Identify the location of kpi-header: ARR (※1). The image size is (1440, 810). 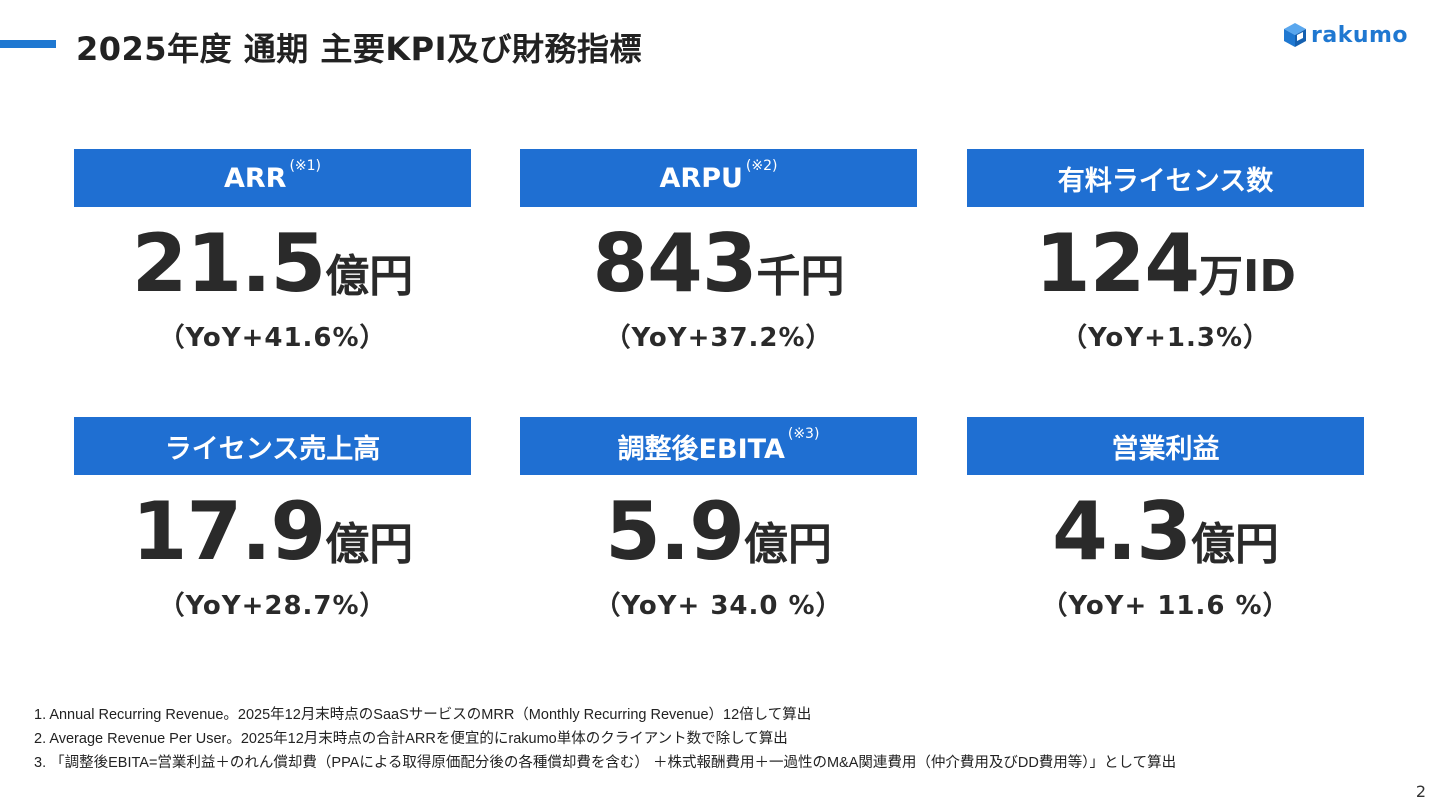
(272, 178).